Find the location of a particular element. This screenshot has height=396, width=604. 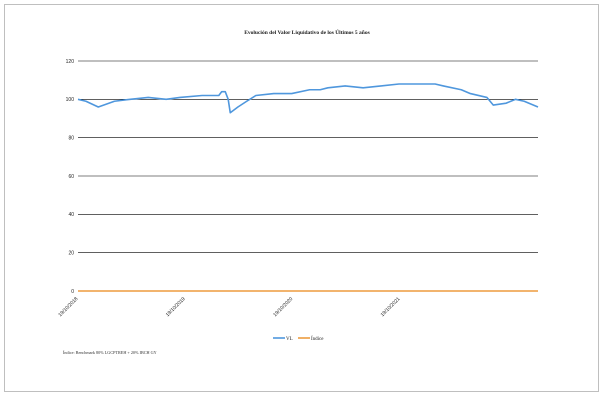

y-axis-labels: 0 20 40 60 80 100 120 is located at coordinates (70, 177).